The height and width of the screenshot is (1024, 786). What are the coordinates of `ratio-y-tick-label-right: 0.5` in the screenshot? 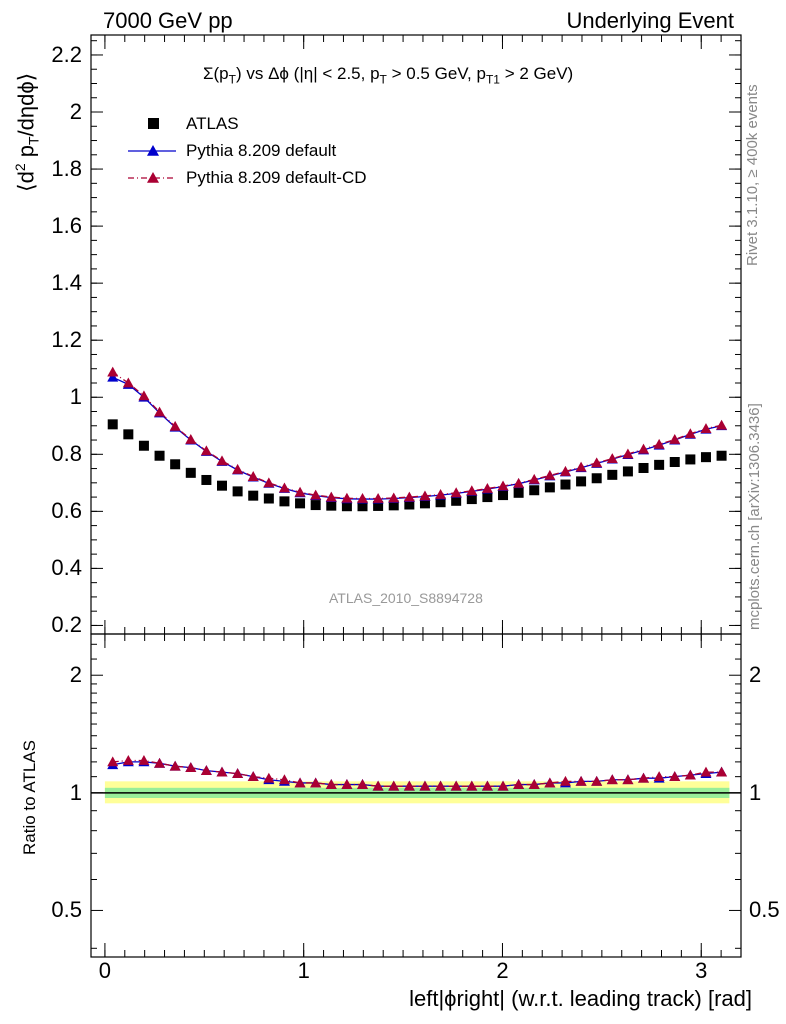 It's located at (764, 910).